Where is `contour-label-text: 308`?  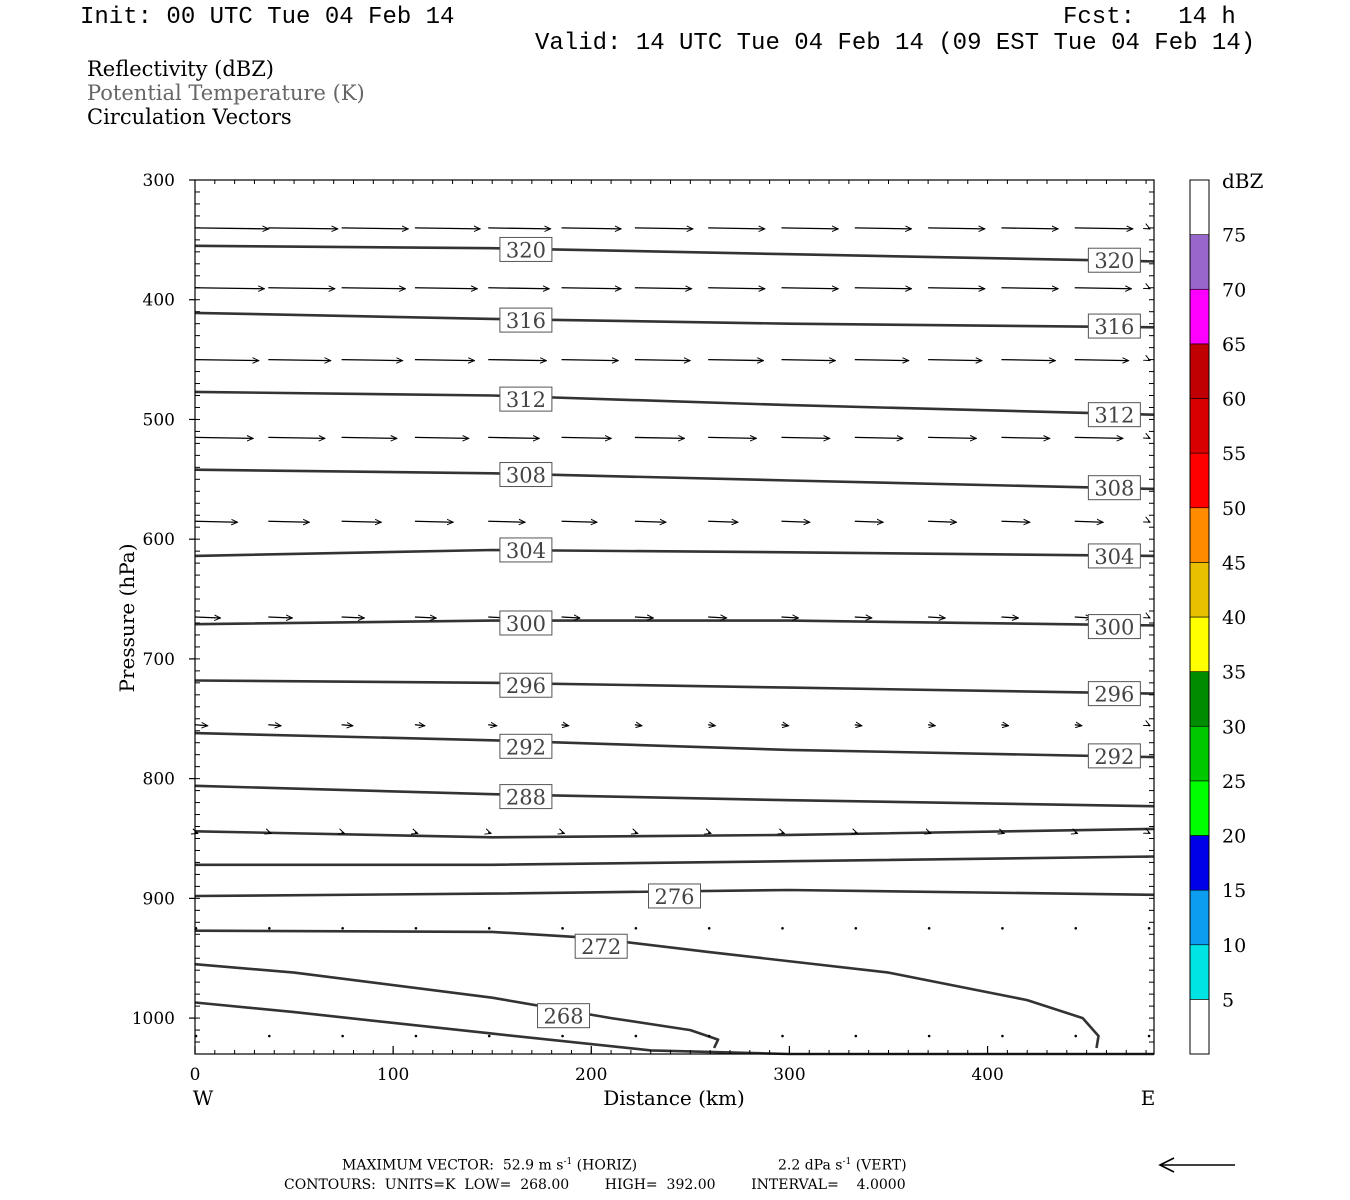 contour-label-text: 308 is located at coordinates (1114, 489).